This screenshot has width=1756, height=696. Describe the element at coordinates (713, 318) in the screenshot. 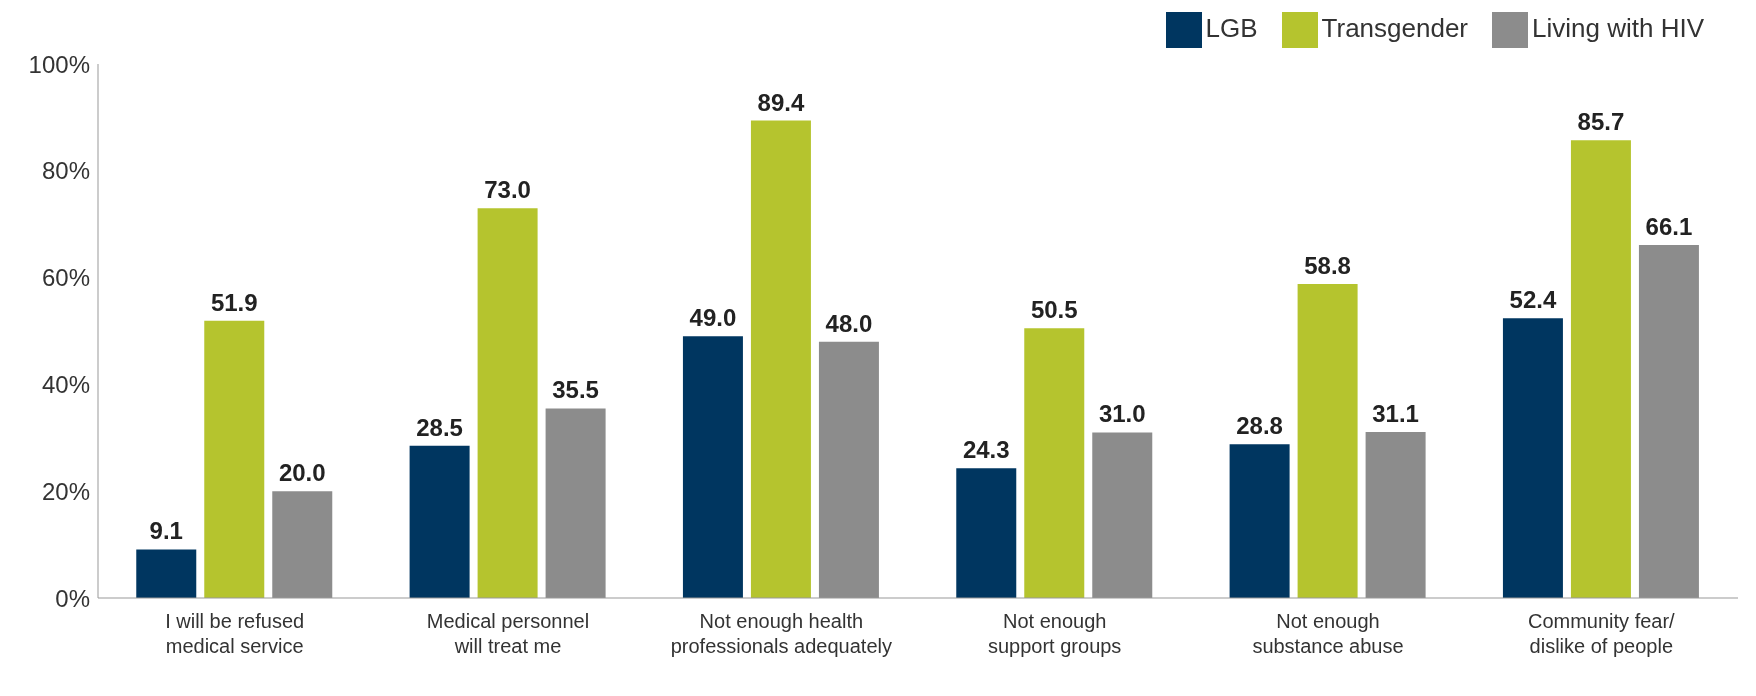

I see `data-label: 49.0` at that location.